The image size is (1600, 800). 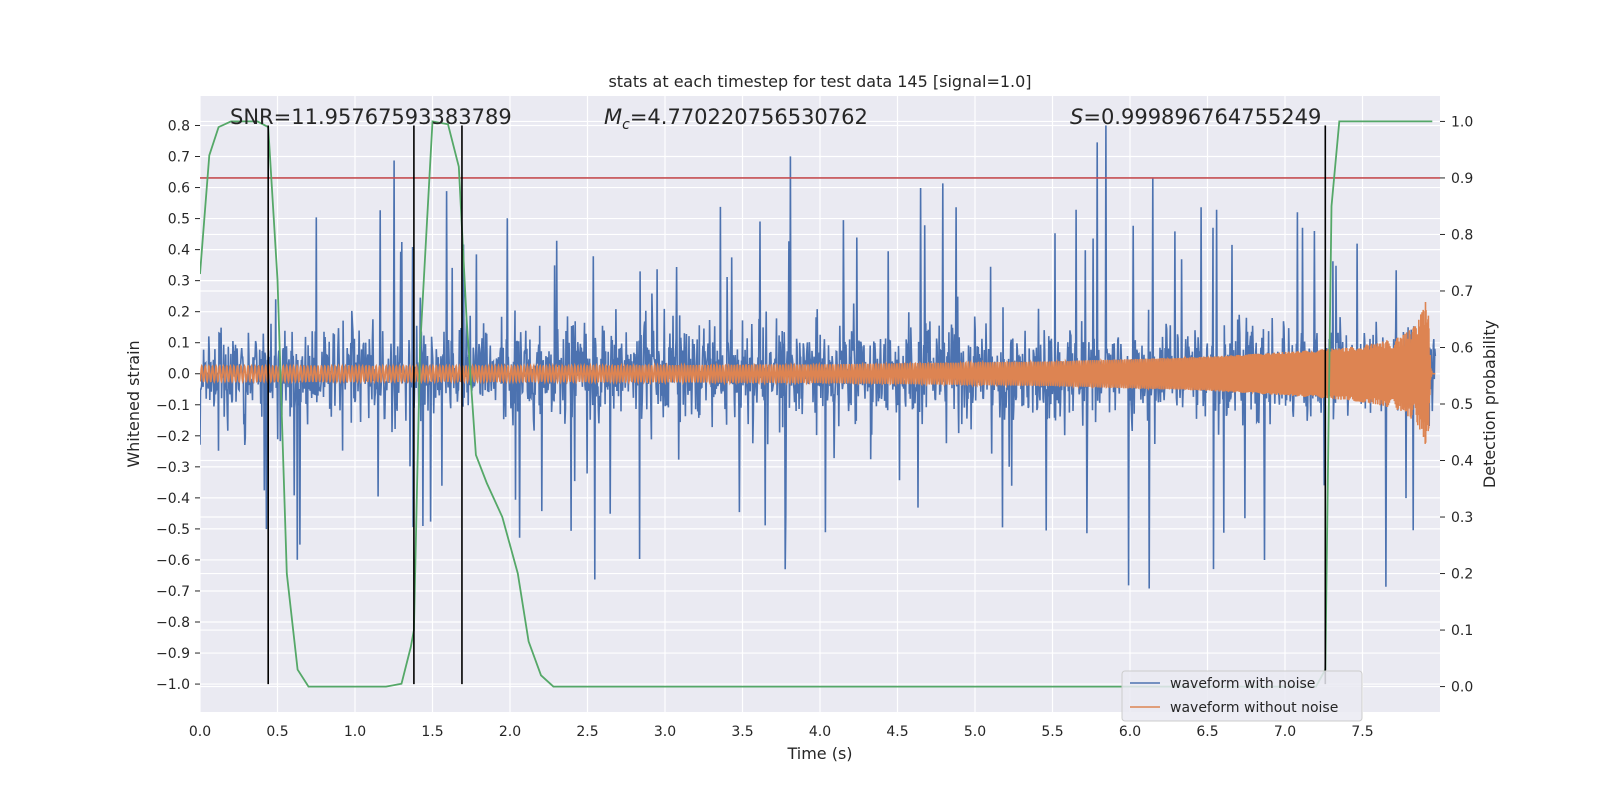 What do you see at coordinates (587, 732) in the screenshot?
I see `x-tick-label: 2.5` at bounding box center [587, 732].